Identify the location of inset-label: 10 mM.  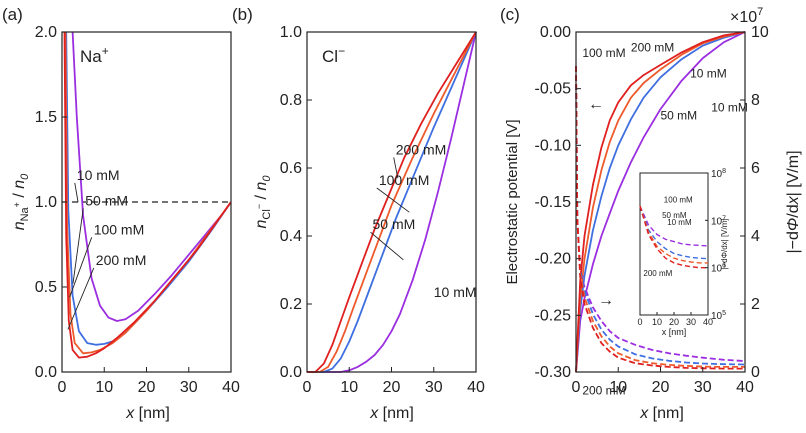
(679, 222).